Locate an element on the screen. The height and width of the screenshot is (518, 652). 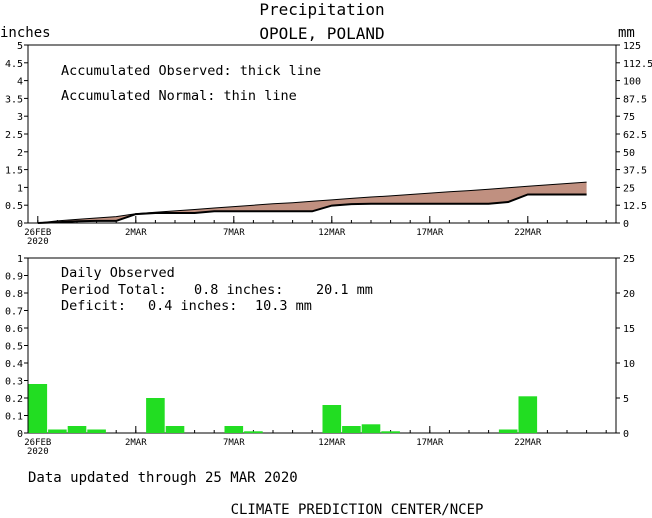
acc-right-tick-label: 25 is located at coordinates (629, 188).